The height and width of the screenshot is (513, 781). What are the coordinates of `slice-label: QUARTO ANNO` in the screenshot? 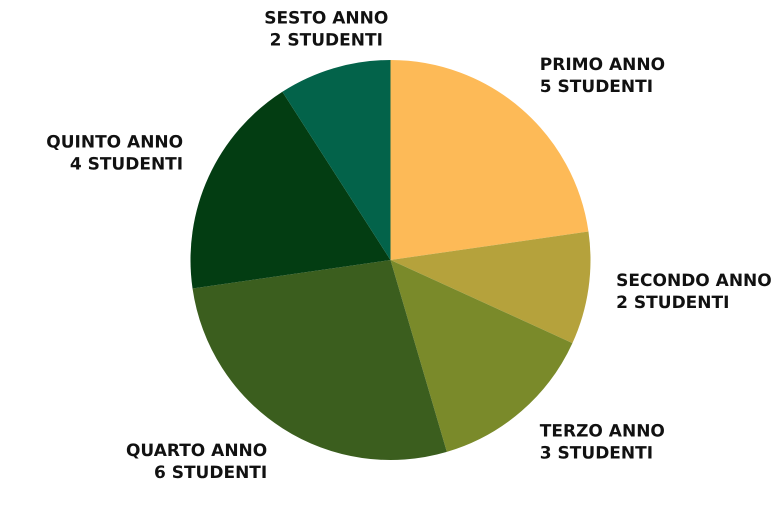 It's located at (197, 451).